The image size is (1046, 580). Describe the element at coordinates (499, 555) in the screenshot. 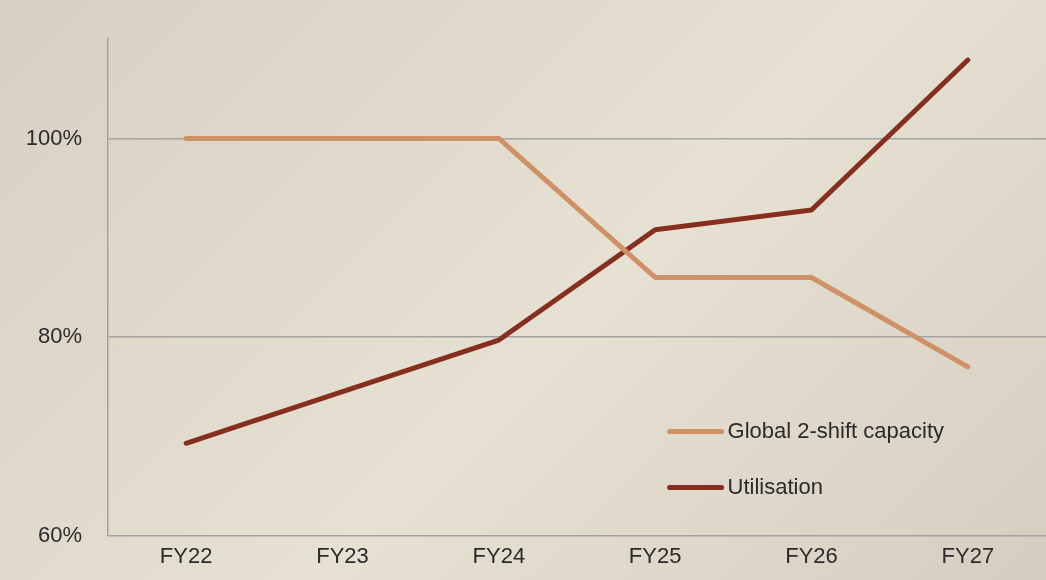

I see `x-tick-label: FY24` at that location.